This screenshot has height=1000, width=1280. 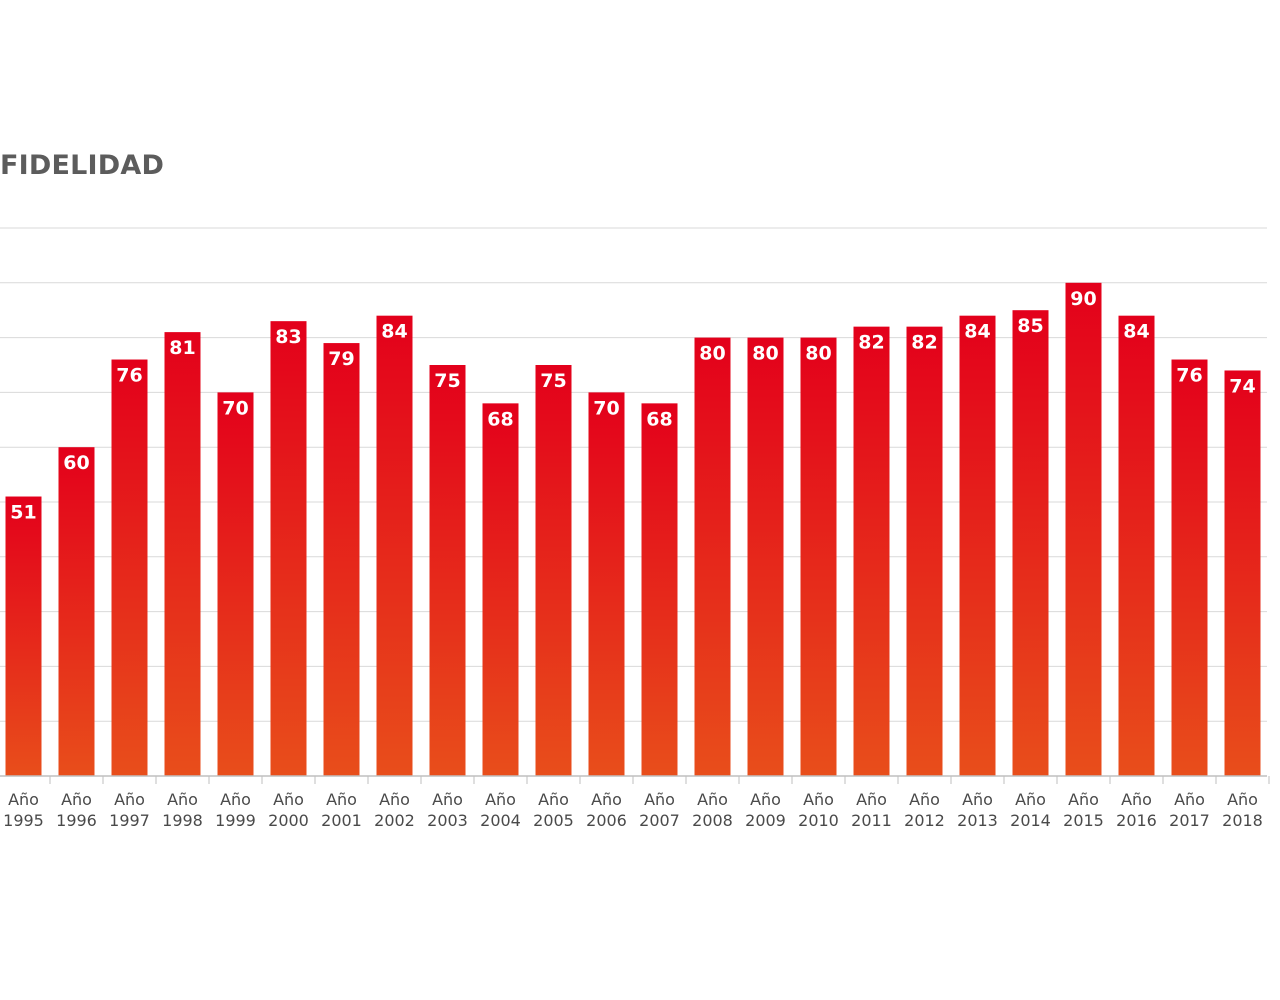 What do you see at coordinates (288, 337) in the screenshot?
I see `bar-value-label: 83` at bounding box center [288, 337].